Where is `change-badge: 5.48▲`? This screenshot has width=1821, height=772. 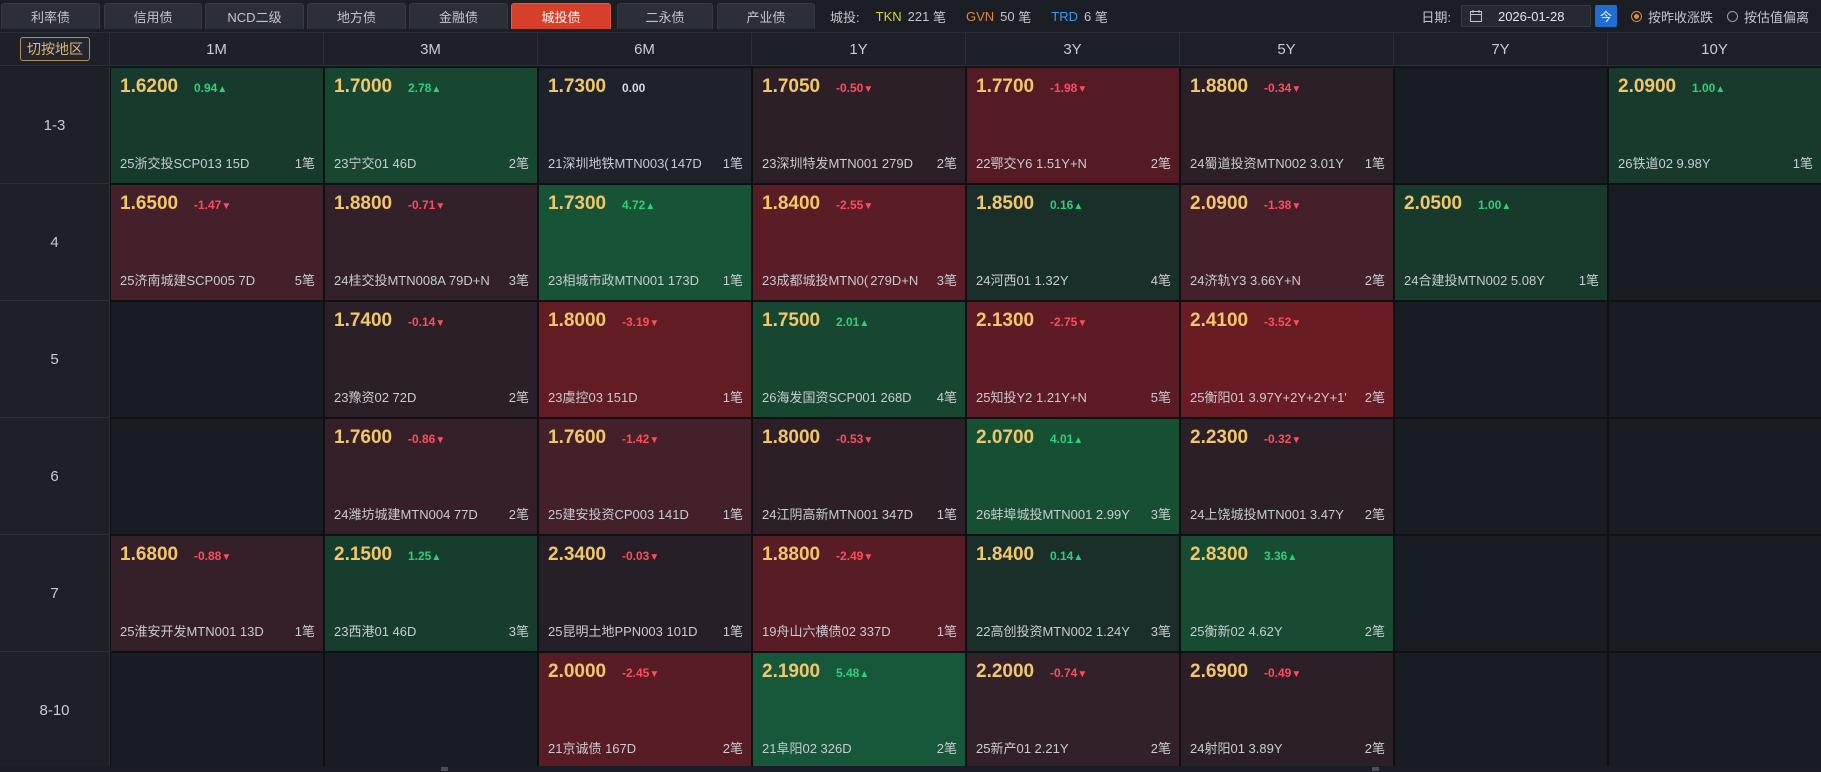 change-badge: 5.48▲ is located at coordinates (852, 673).